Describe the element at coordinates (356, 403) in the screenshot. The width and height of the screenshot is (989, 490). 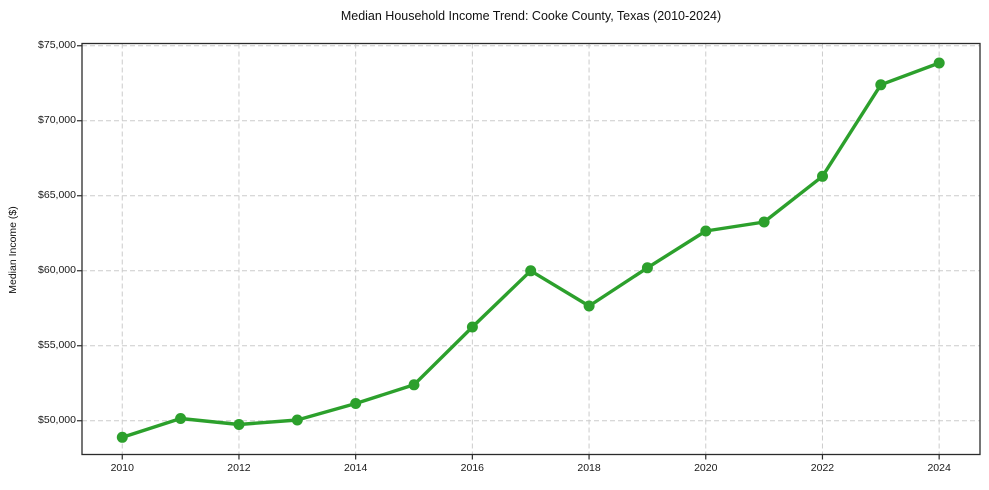
I see `data-point-2014` at that location.